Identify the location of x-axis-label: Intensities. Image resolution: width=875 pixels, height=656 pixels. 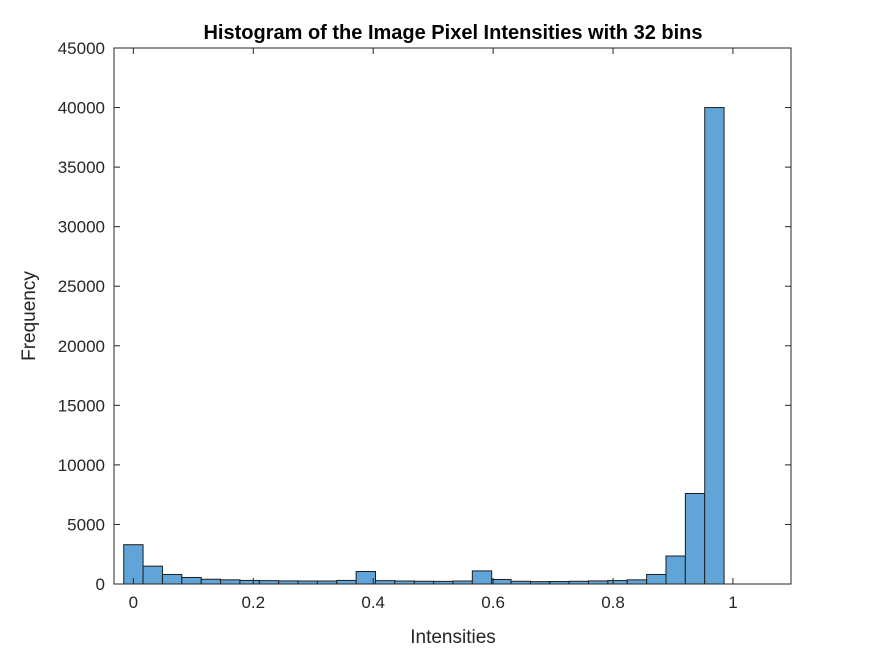
(453, 637).